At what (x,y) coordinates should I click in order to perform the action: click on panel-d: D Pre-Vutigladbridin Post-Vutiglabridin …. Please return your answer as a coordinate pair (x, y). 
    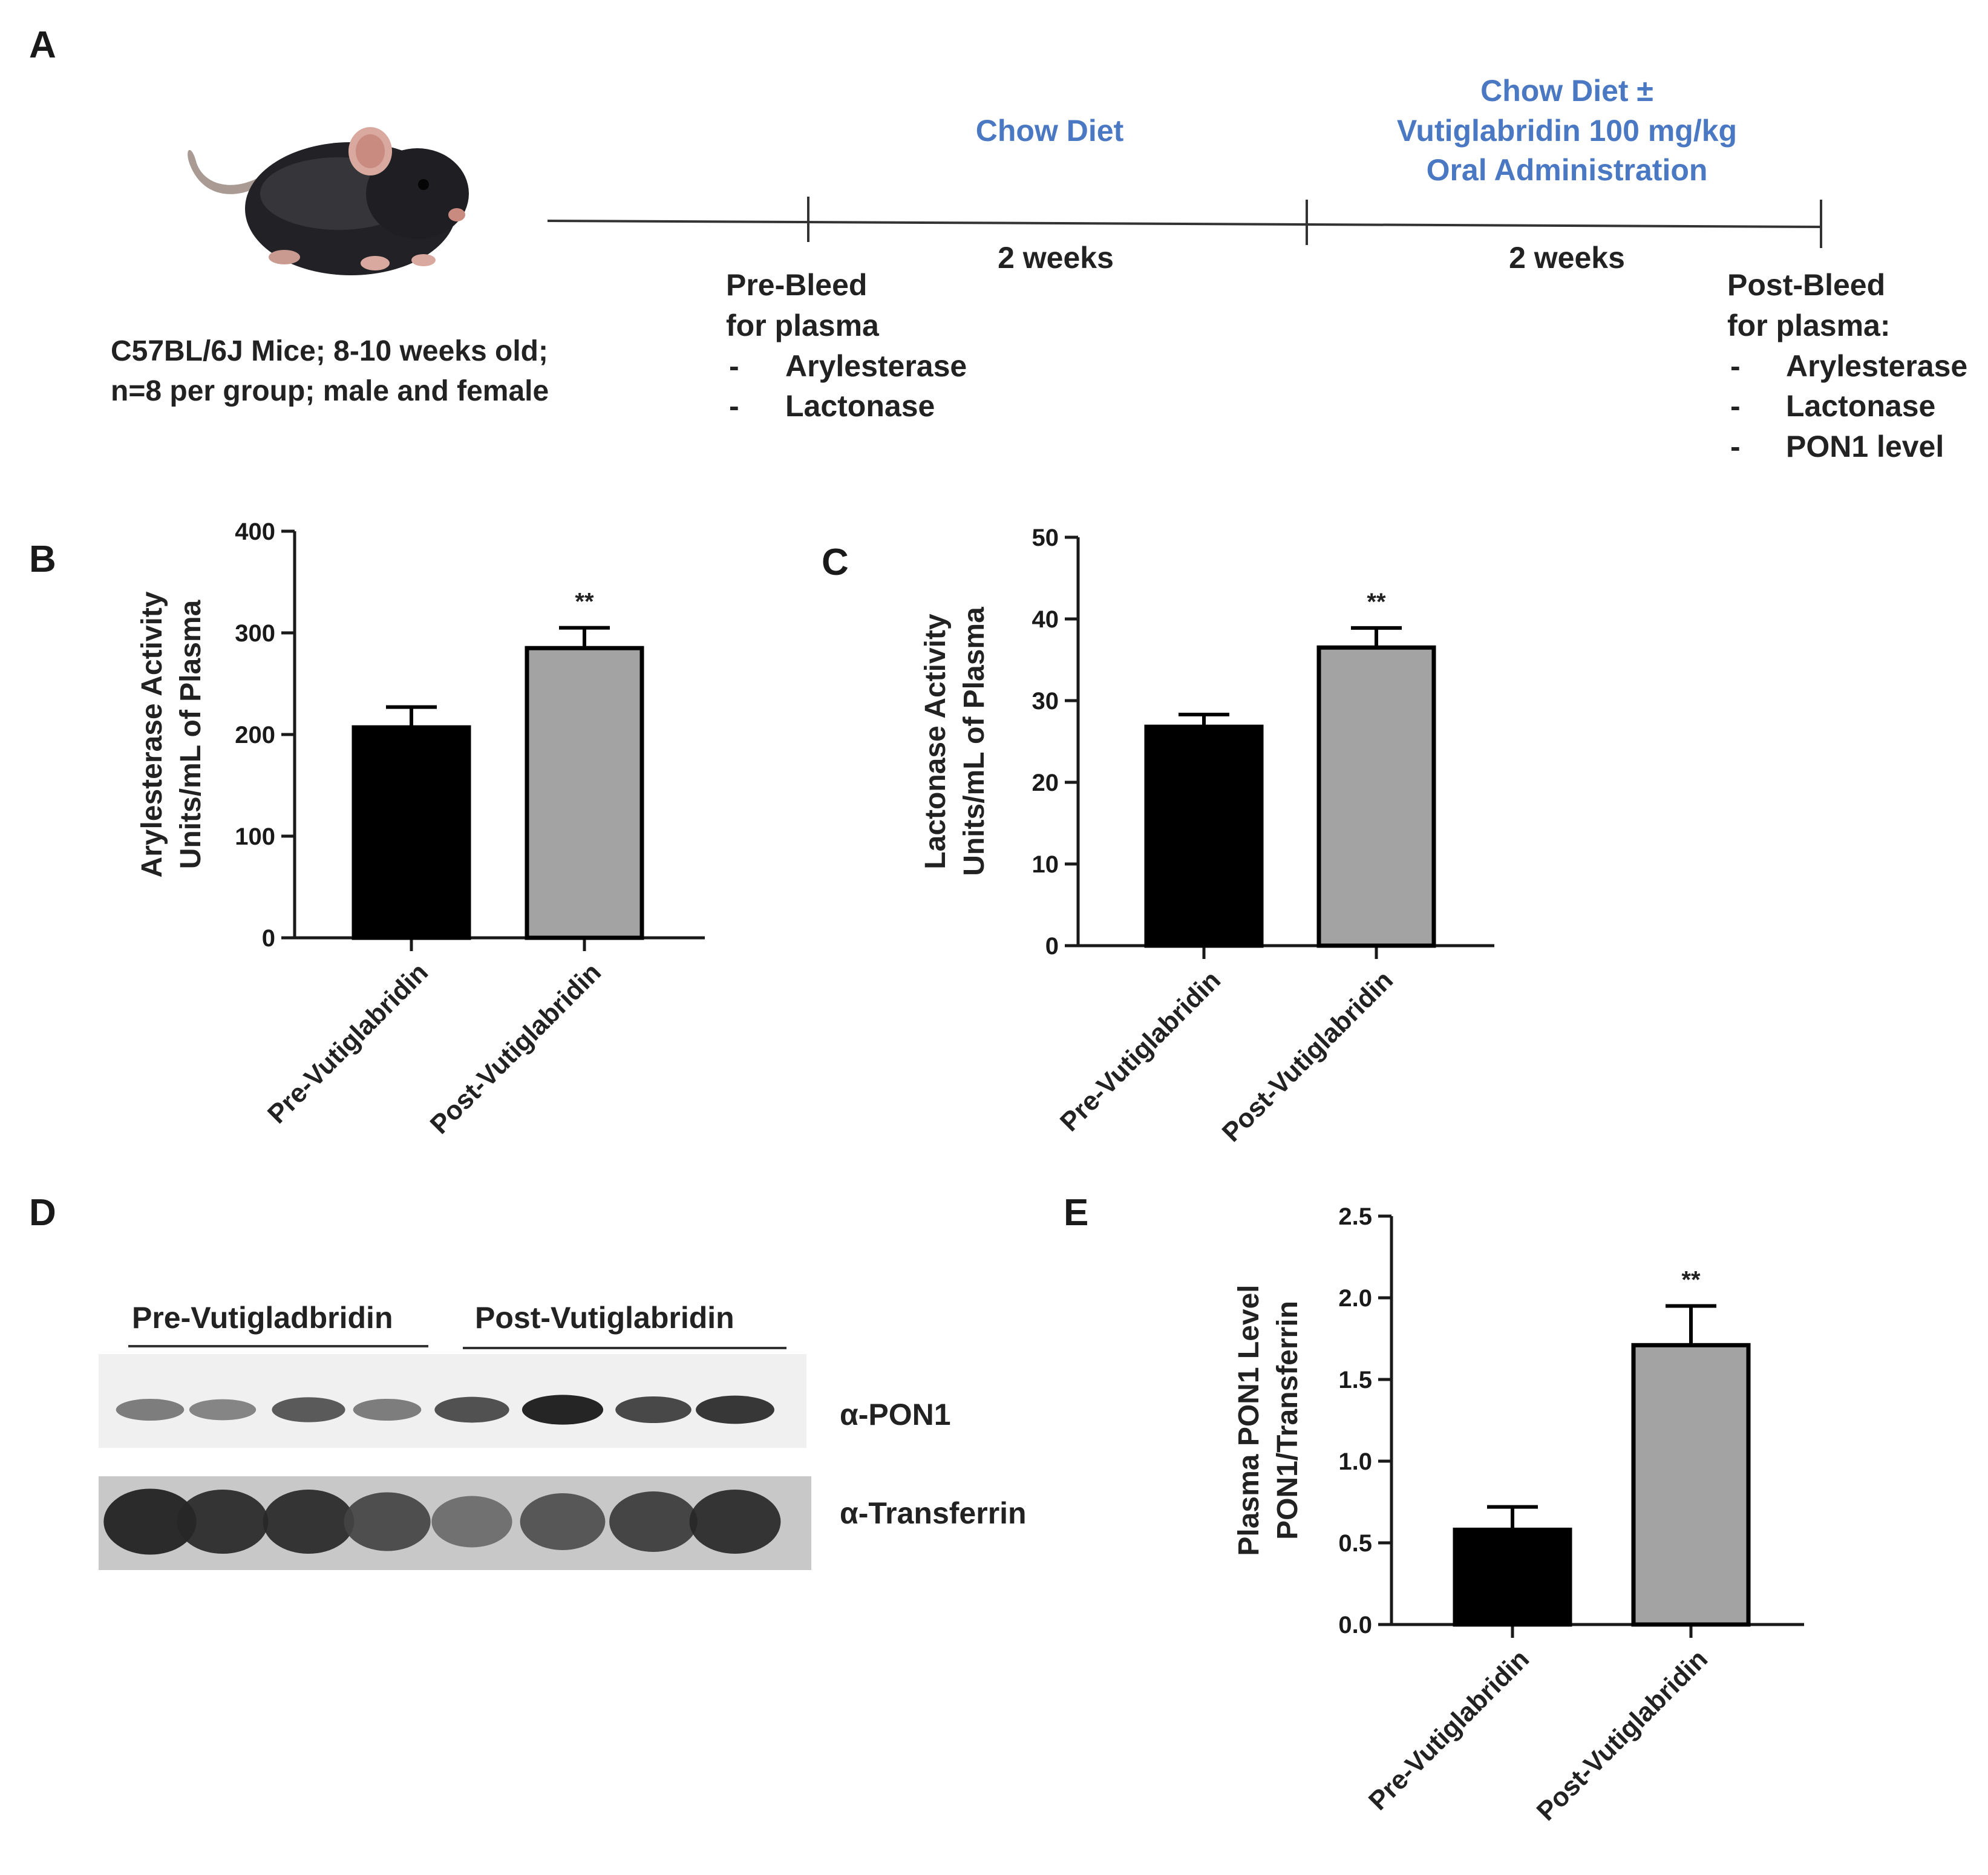
    Looking at the image, I should click on (528, 1381).